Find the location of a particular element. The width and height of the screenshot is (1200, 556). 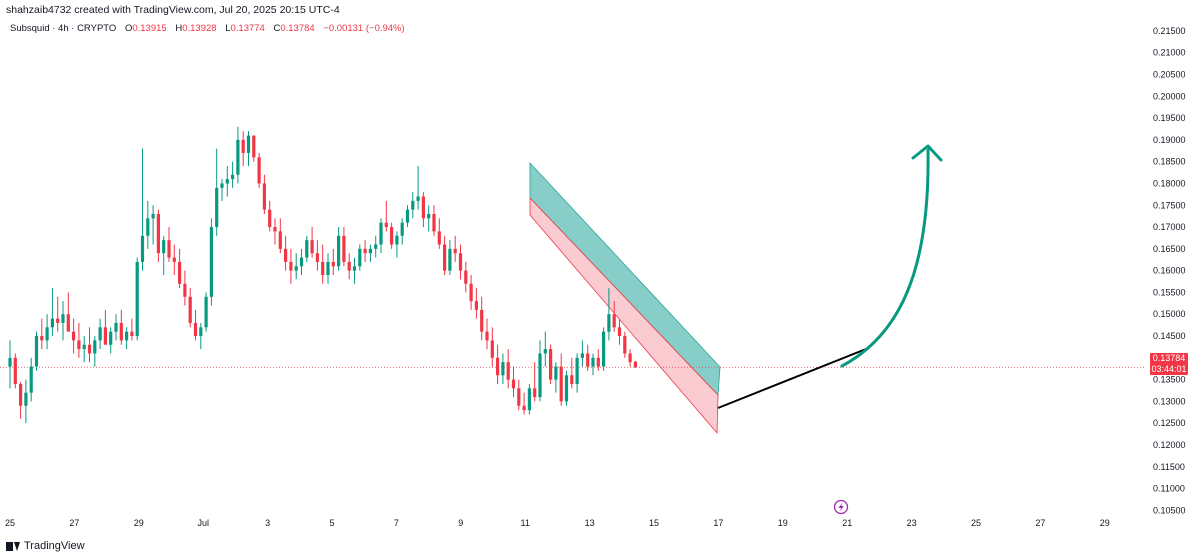

x-tick-label: Jul is located at coordinates (203, 523).